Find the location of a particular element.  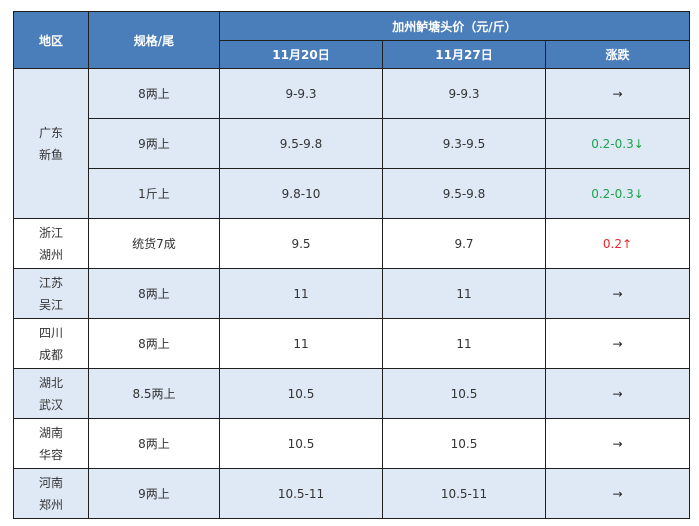

table-row: 江苏 吴江 8两上 11 11 → is located at coordinates (351, 293).